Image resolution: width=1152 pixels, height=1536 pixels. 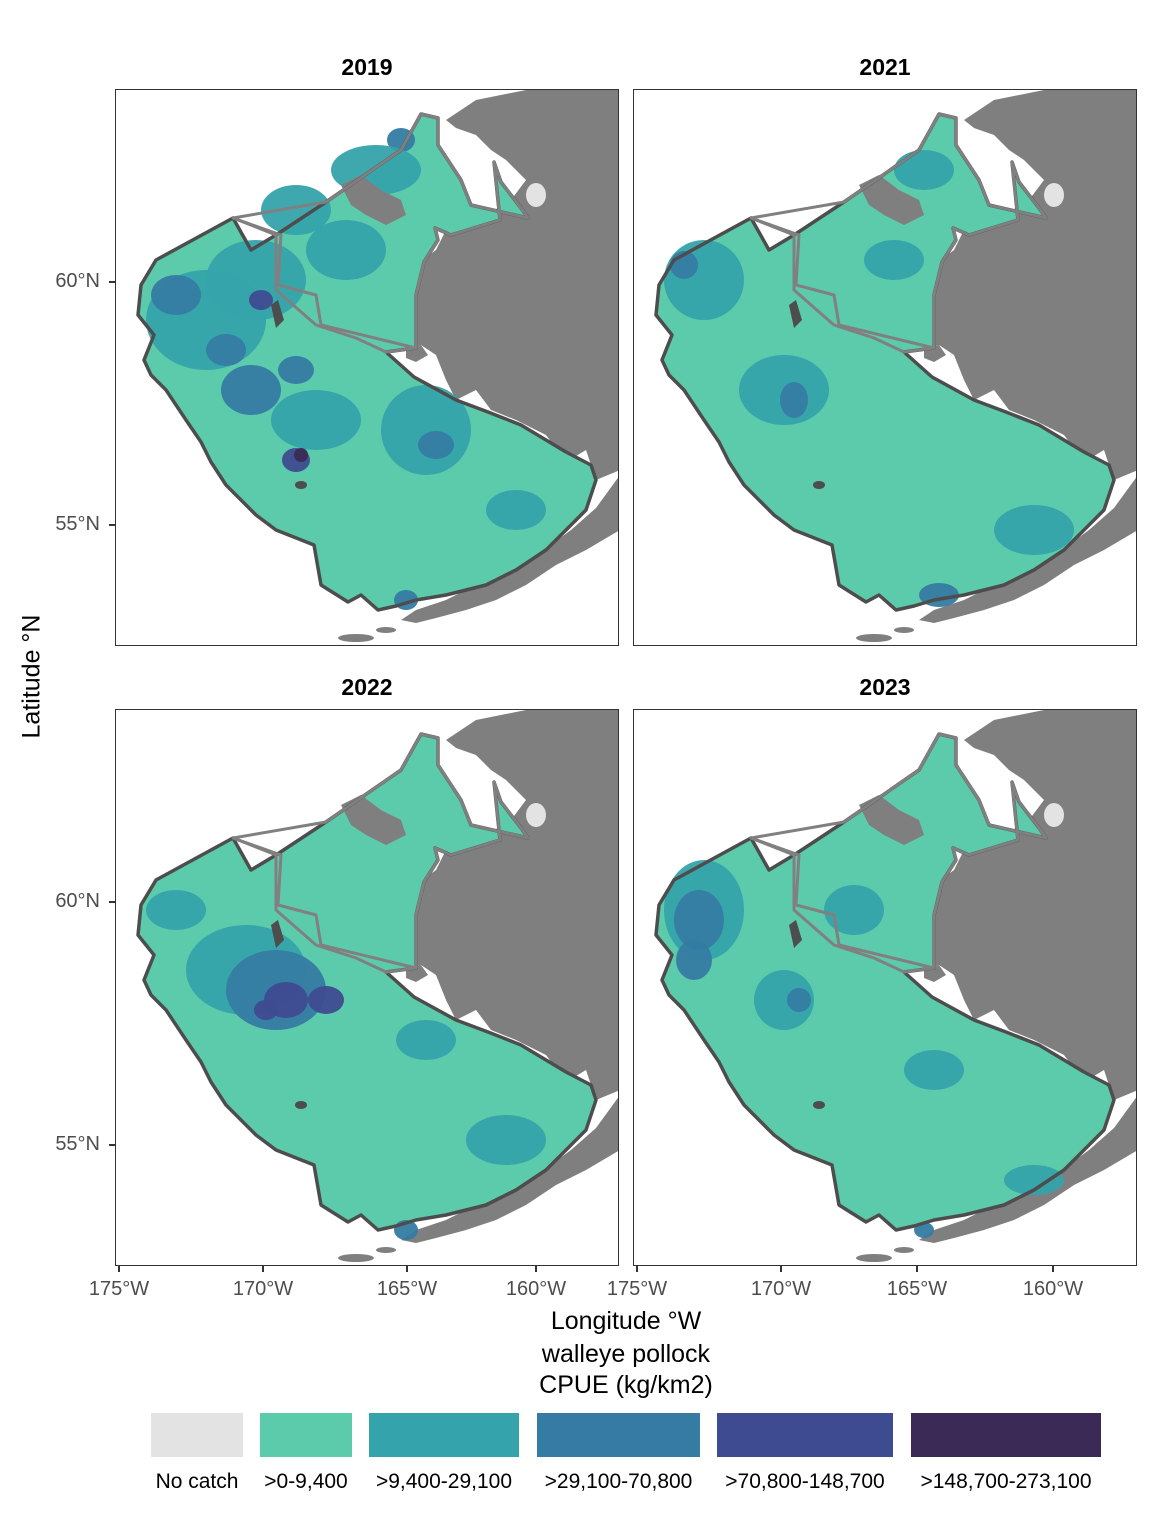 What do you see at coordinates (367, 67) in the screenshot?
I see `panel-title-2019: 2019` at bounding box center [367, 67].